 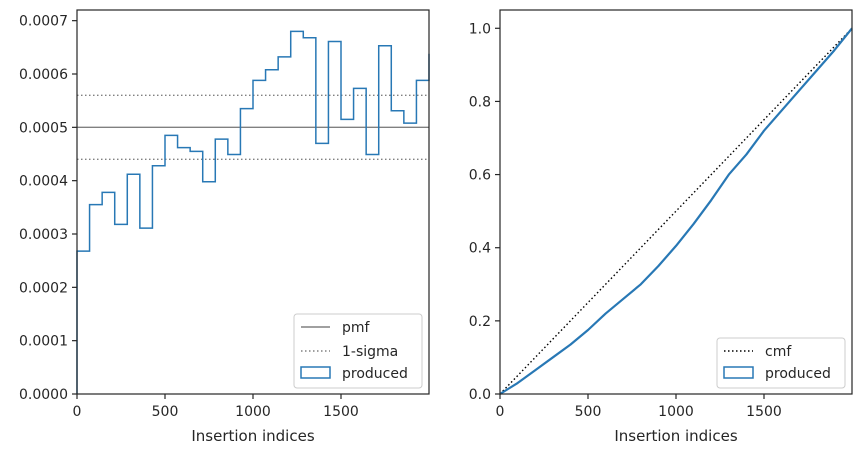 What do you see at coordinates (480, 249) in the screenshot?
I see `y-tick-label: 0.4` at bounding box center [480, 249].